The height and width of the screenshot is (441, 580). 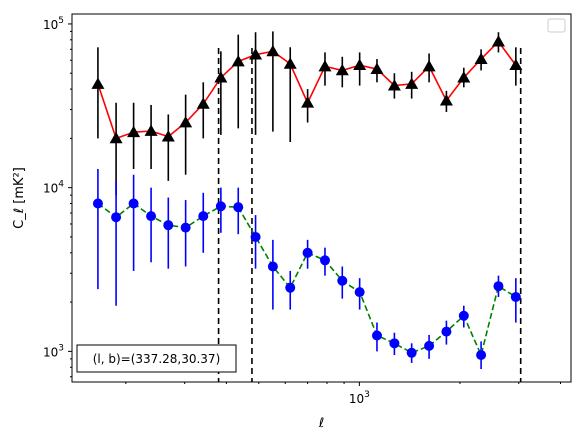 I want to click on legend, so click(x=556, y=25).